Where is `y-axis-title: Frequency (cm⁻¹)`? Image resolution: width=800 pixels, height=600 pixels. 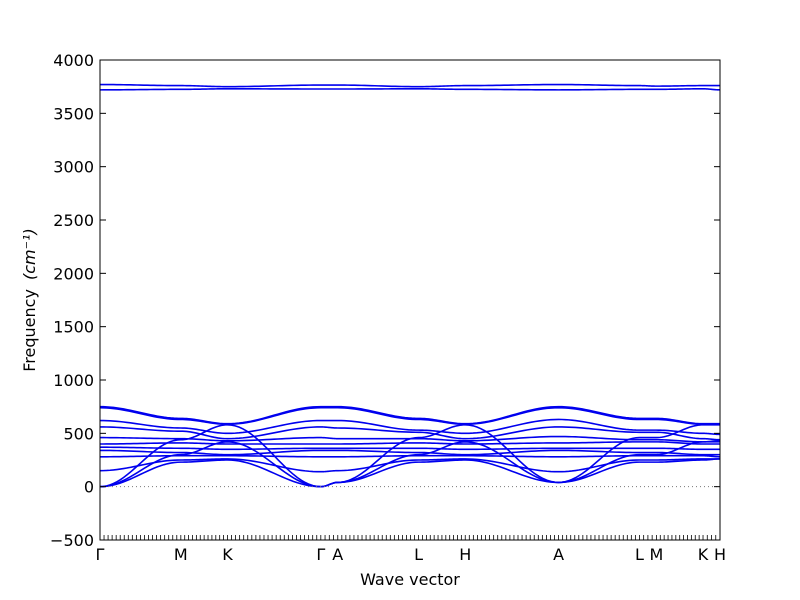
y-axis-title: Frequency (cm⁻¹) is located at coordinates (29, 299).